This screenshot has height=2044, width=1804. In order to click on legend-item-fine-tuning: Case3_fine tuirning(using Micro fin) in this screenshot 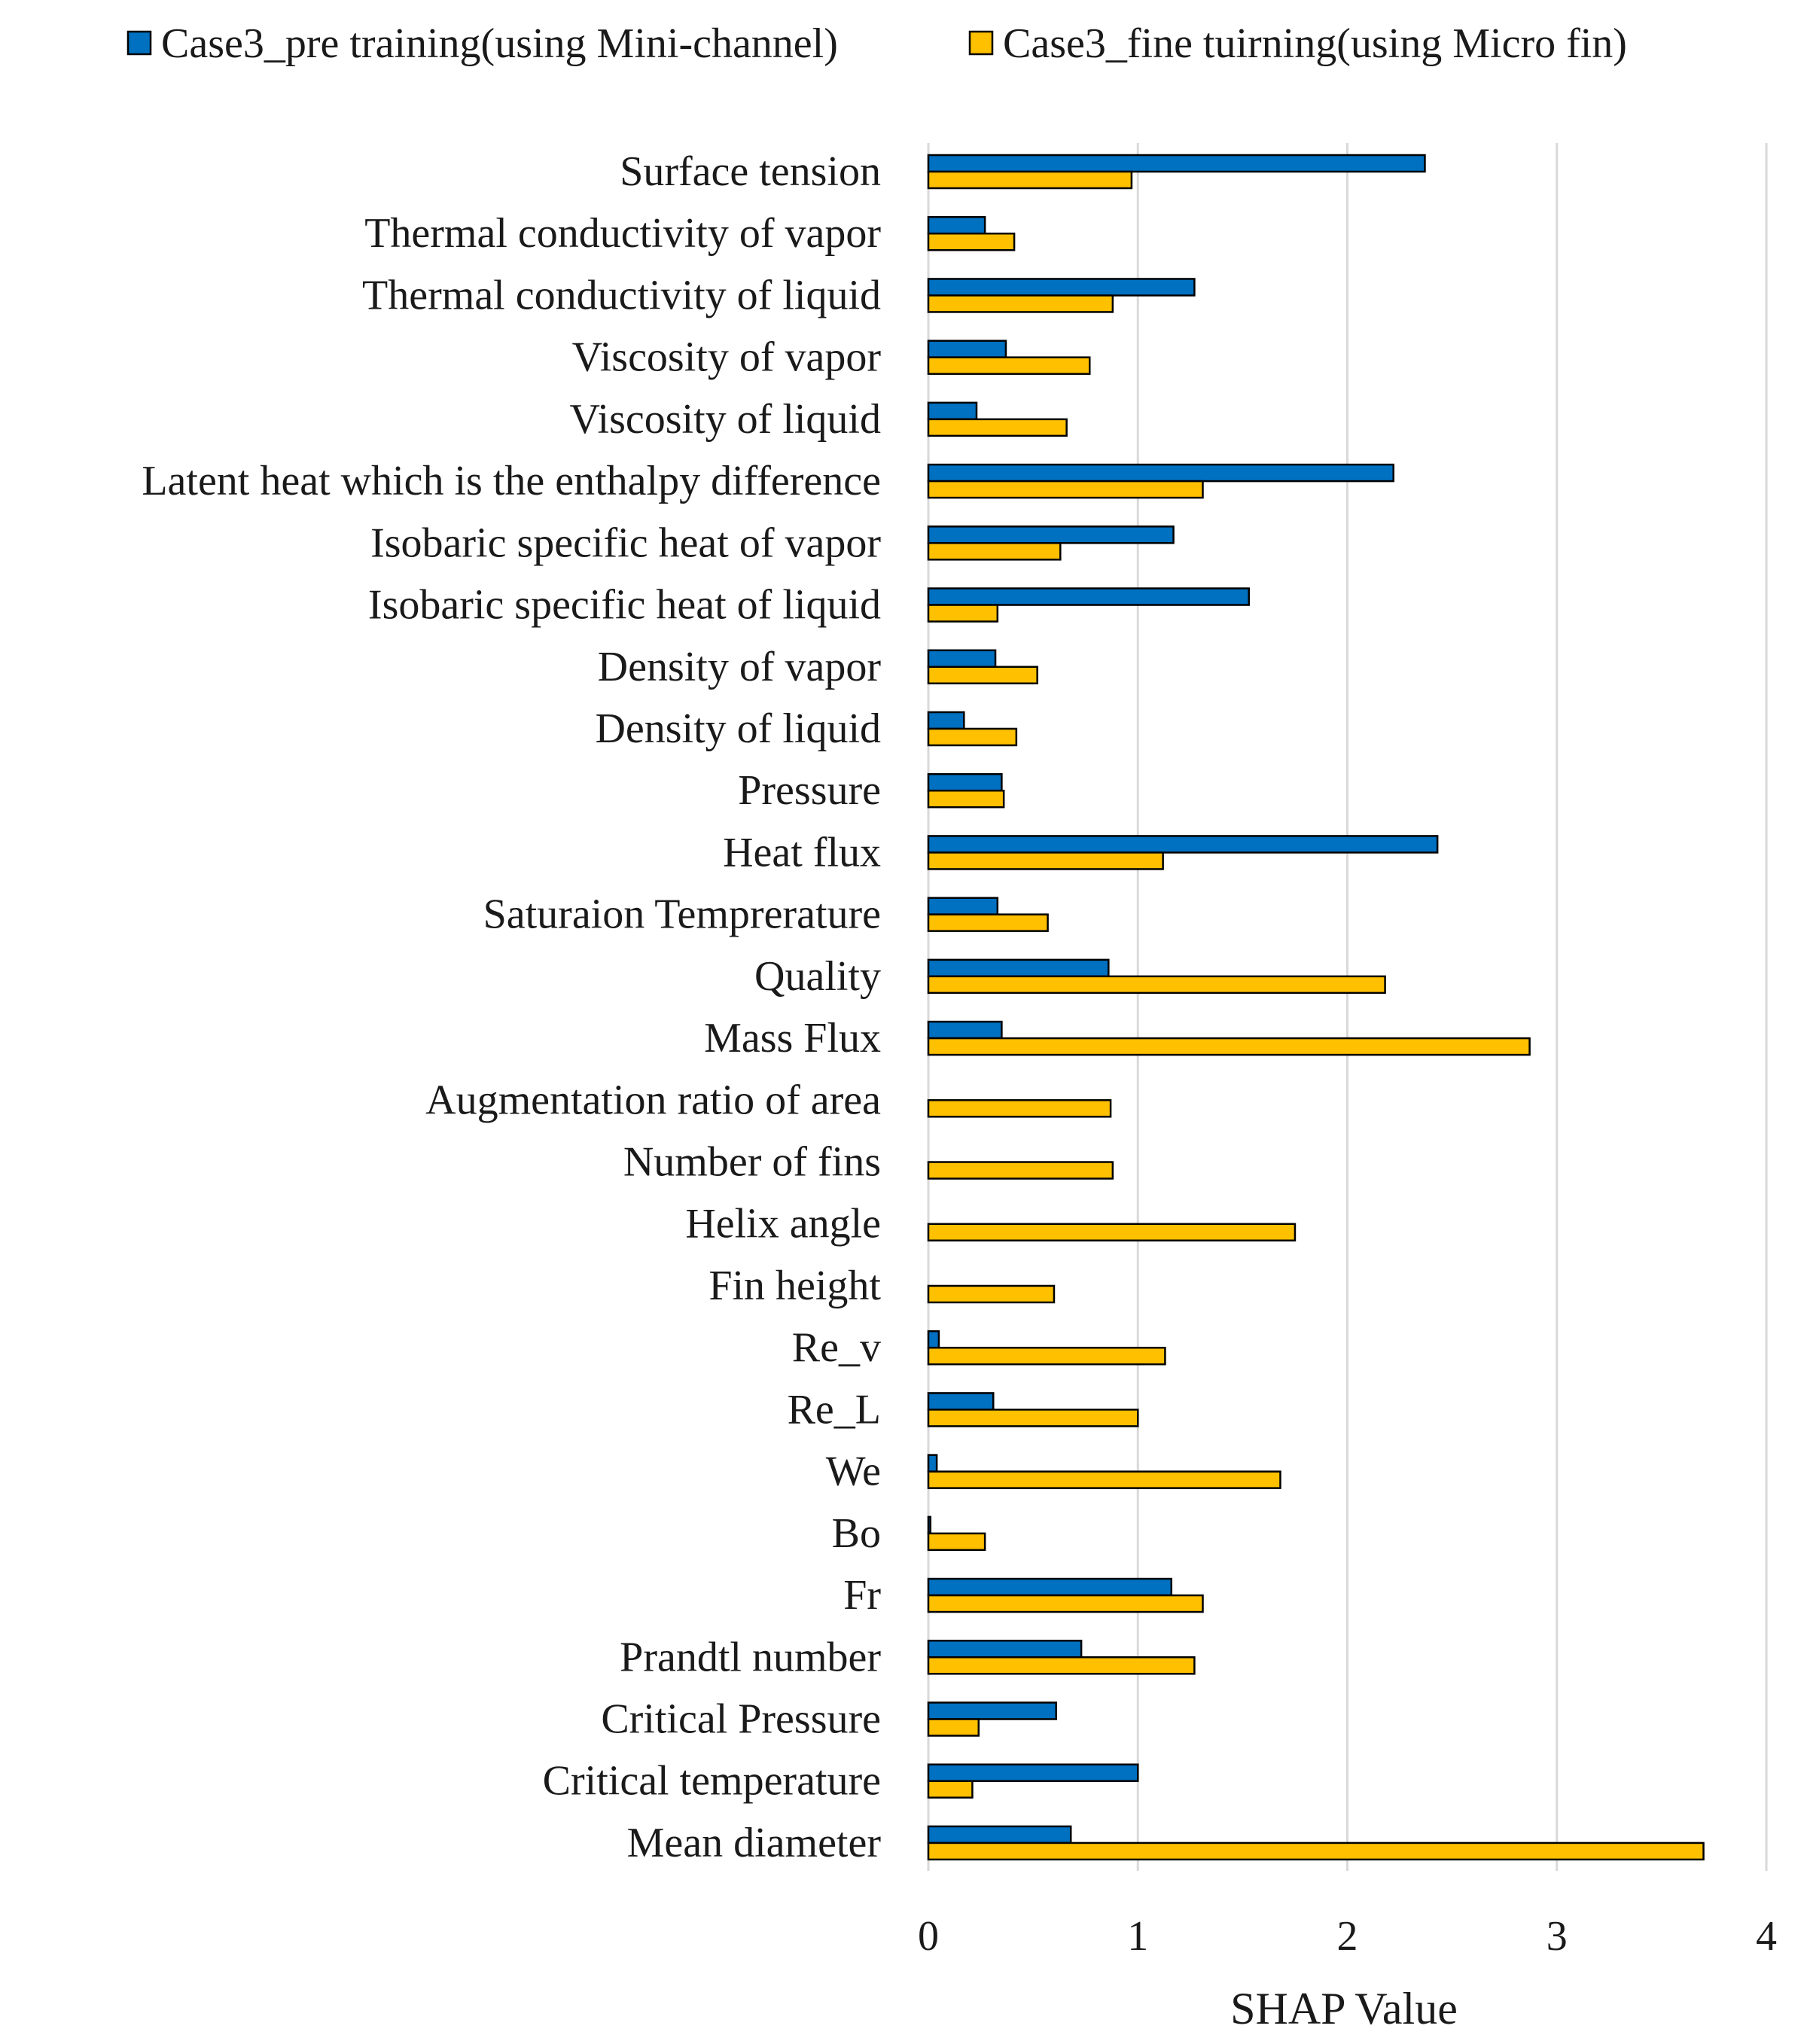, I will do `click(1297, 44)`.